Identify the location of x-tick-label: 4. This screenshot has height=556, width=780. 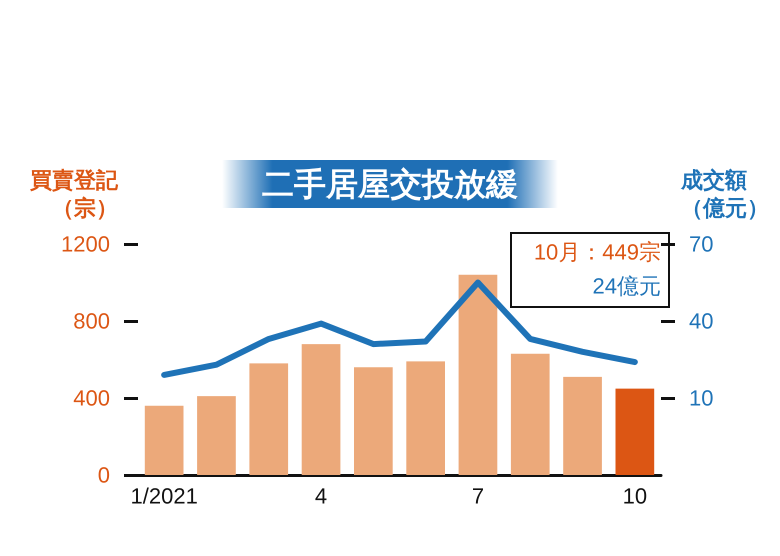
(321, 496).